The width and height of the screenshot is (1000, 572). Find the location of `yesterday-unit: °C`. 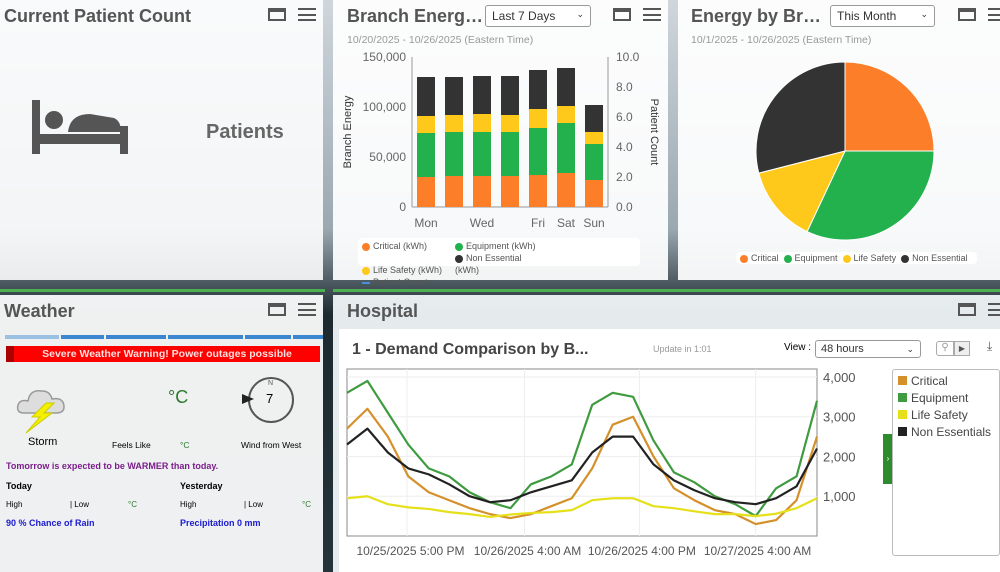

yesterday-unit: °C is located at coordinates (306, 504).